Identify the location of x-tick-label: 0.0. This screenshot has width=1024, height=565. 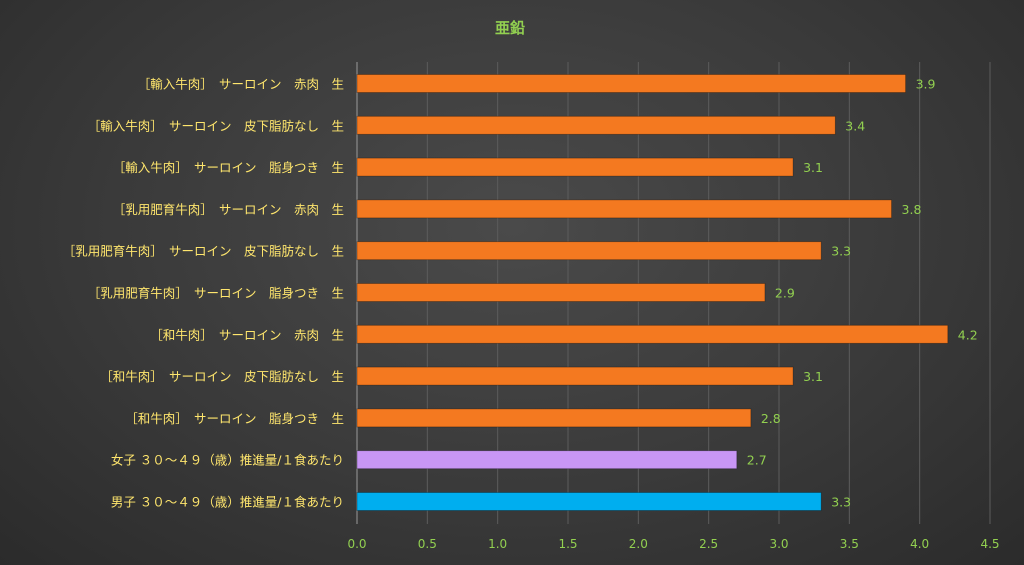
(356, 544).